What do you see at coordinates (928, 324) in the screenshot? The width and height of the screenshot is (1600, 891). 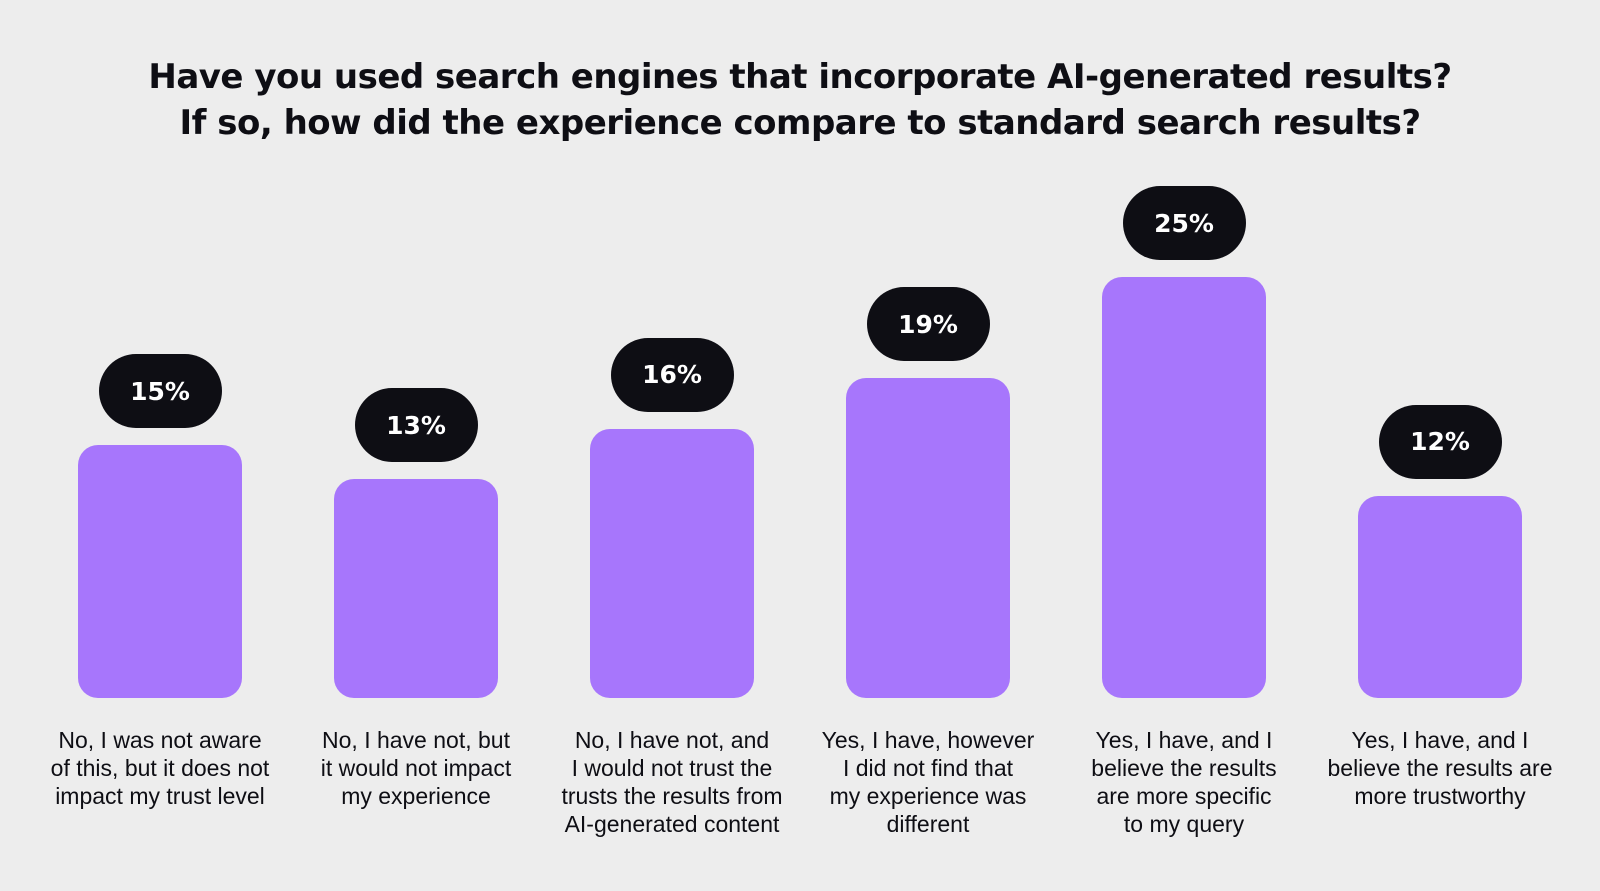 I see `value-label: 19%` at bounding box center [928, 324].